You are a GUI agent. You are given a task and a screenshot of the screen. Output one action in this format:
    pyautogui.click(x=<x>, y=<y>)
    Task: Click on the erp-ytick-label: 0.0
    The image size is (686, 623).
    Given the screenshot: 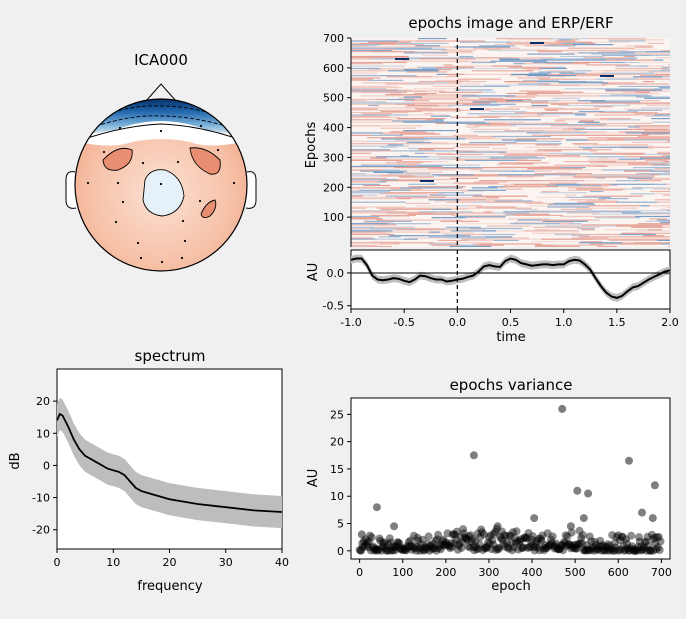 What is the action you would take?
    pyautogui.click(x=336, y=273)
    